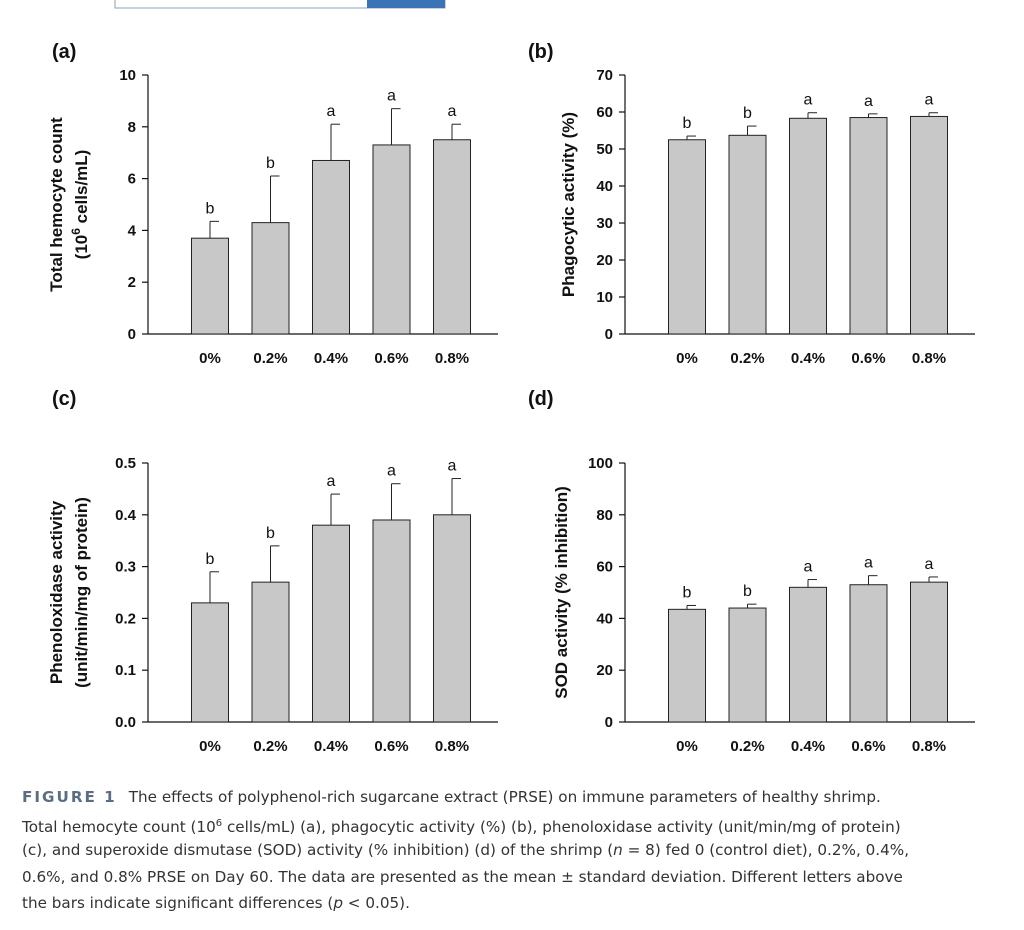 The image size is (1024, 930). What do you see at coordinates (127, 75) in the screenshot?
I see `y-tick-label: 10` at bounding box center [127, 75].